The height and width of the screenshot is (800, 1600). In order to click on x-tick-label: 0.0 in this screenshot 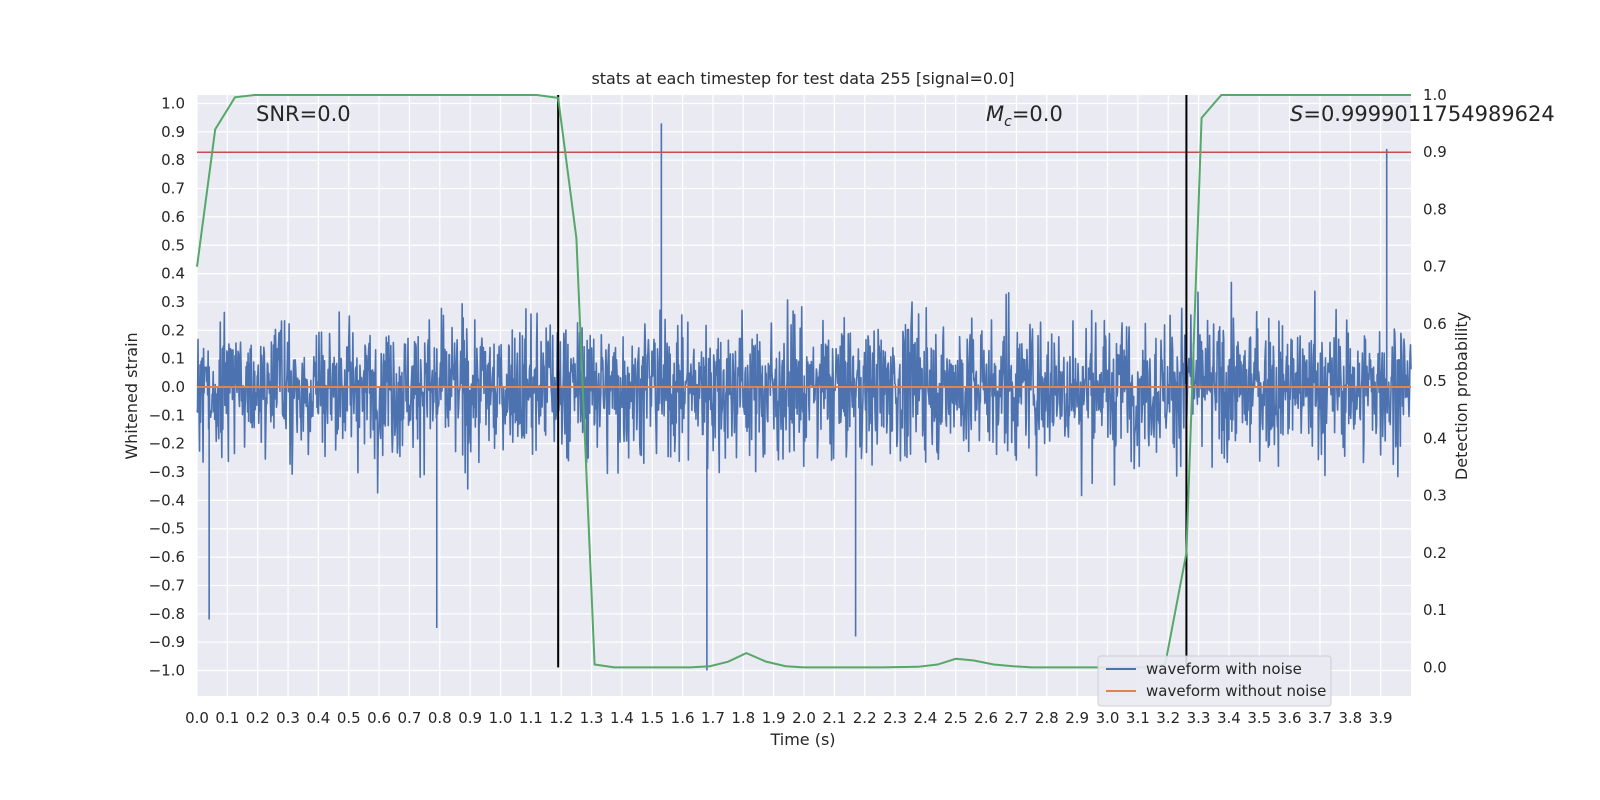, I will do `click(197, 718)`.